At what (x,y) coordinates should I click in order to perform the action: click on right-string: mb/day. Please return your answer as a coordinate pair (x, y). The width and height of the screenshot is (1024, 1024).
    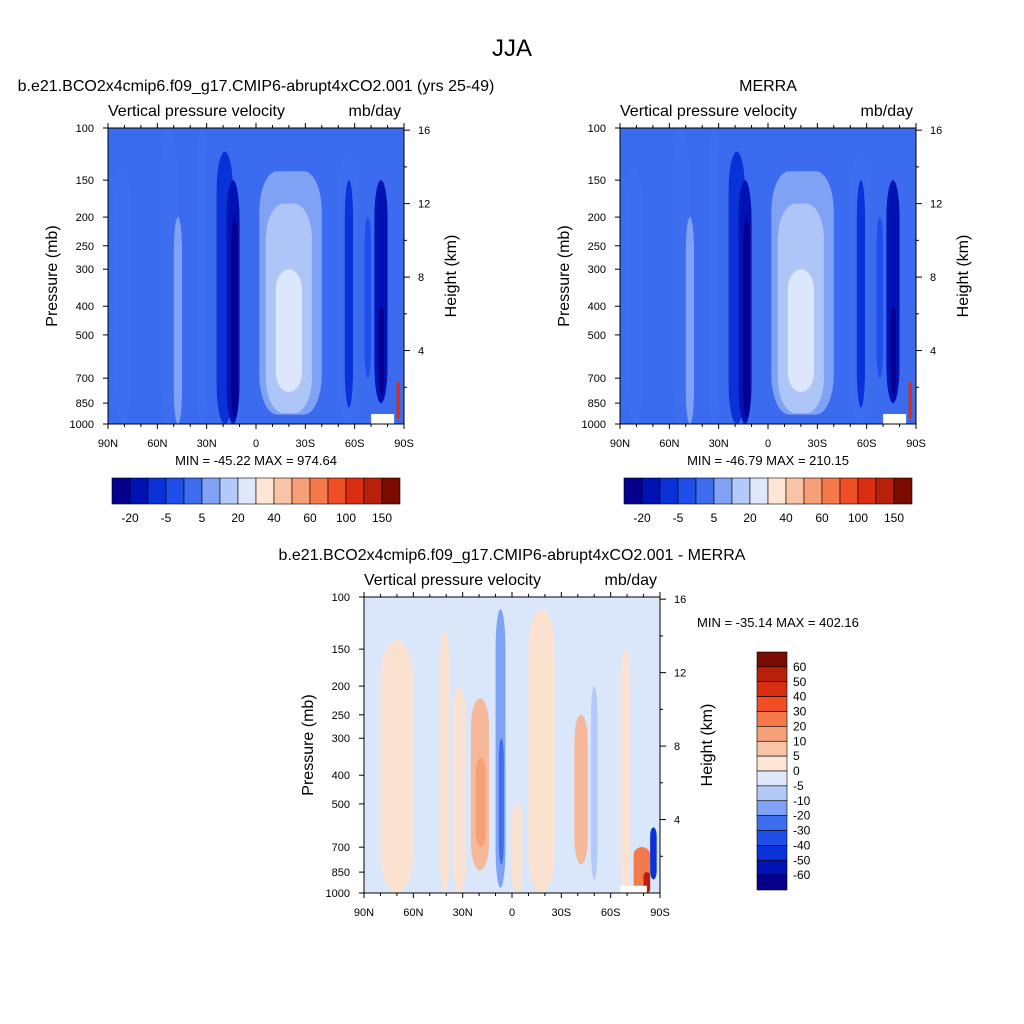
    Looking at the image, I should click on (631, 580).